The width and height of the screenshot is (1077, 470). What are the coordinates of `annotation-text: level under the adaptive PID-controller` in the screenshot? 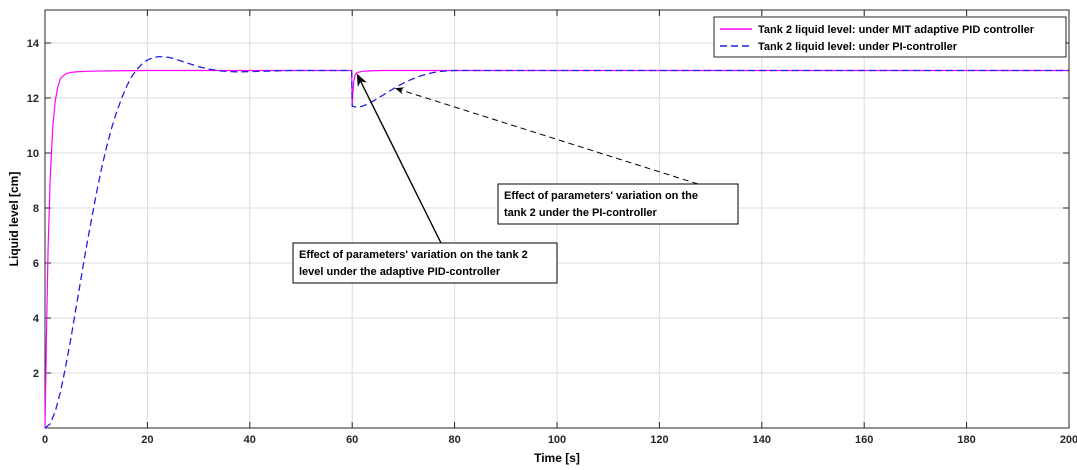 It's located at (400, 272).